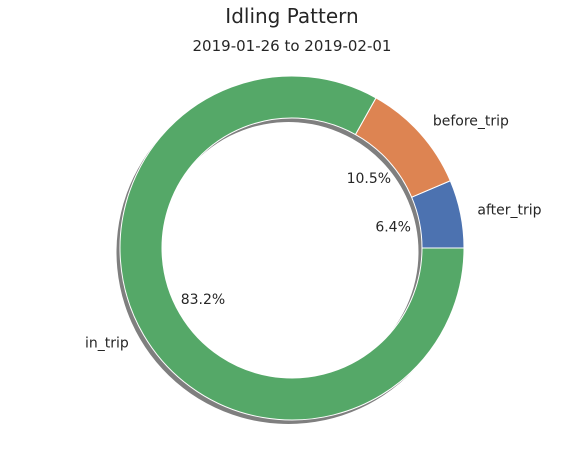  What do you see at coordinates (393, 227) in the screenshot?
I see `pct-label-after-trip: 6.4%` at bounding box center [393, 227].